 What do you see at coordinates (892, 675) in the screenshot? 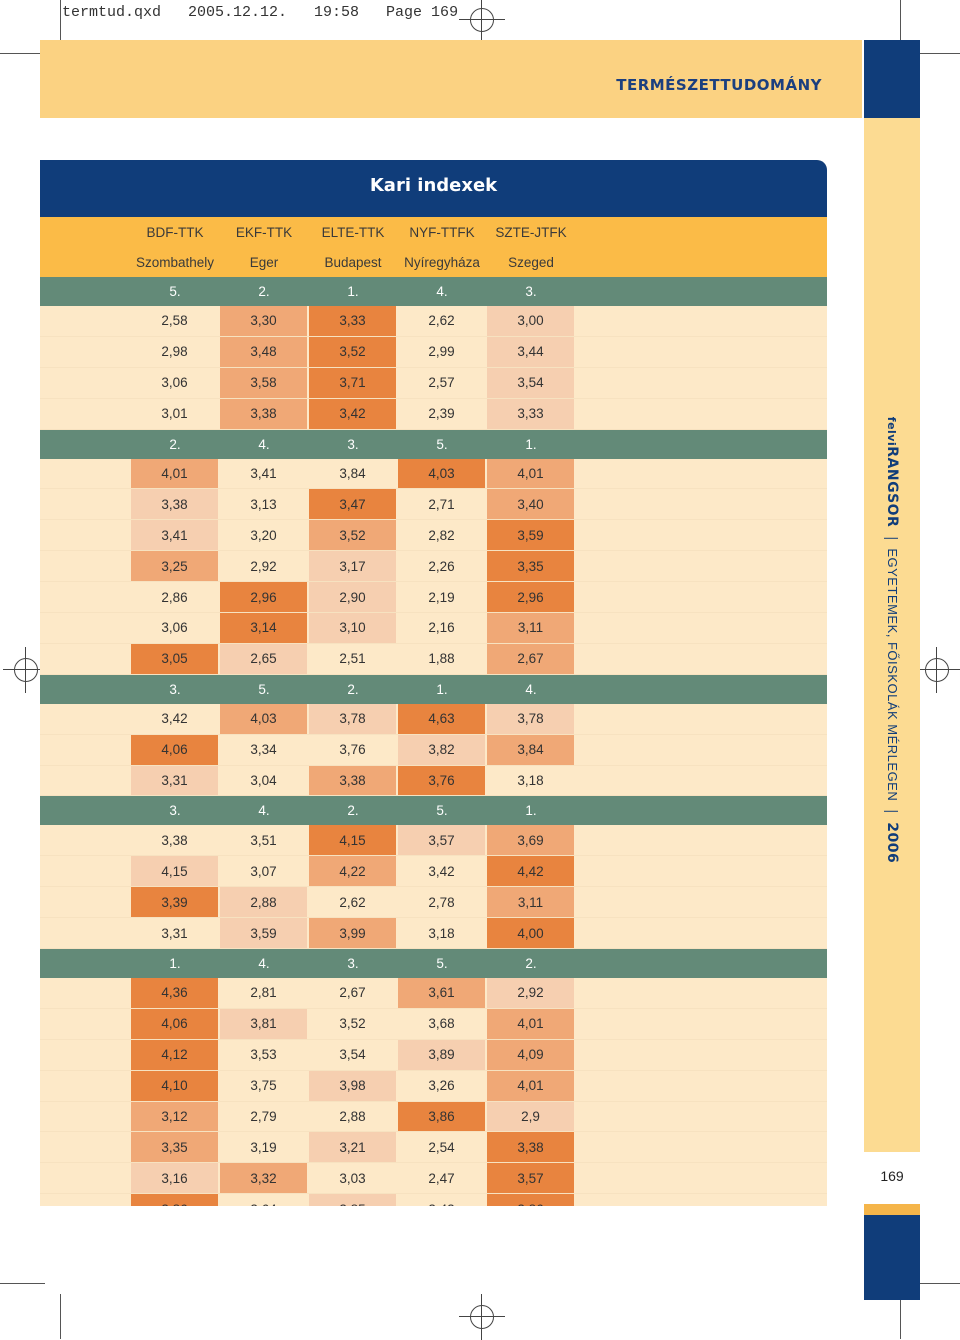
I see `brand-subtitle: EGYETEMEK, FŐISKOLÁK MÉRLEGEN` at bounding box center [892, 675].